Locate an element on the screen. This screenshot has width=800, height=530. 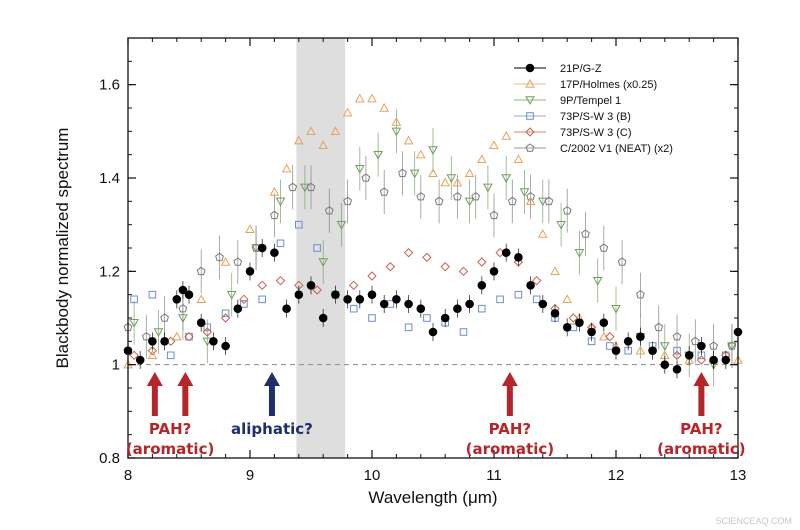
y-tick-label: 0.8 is located at coordinates (109, 458).